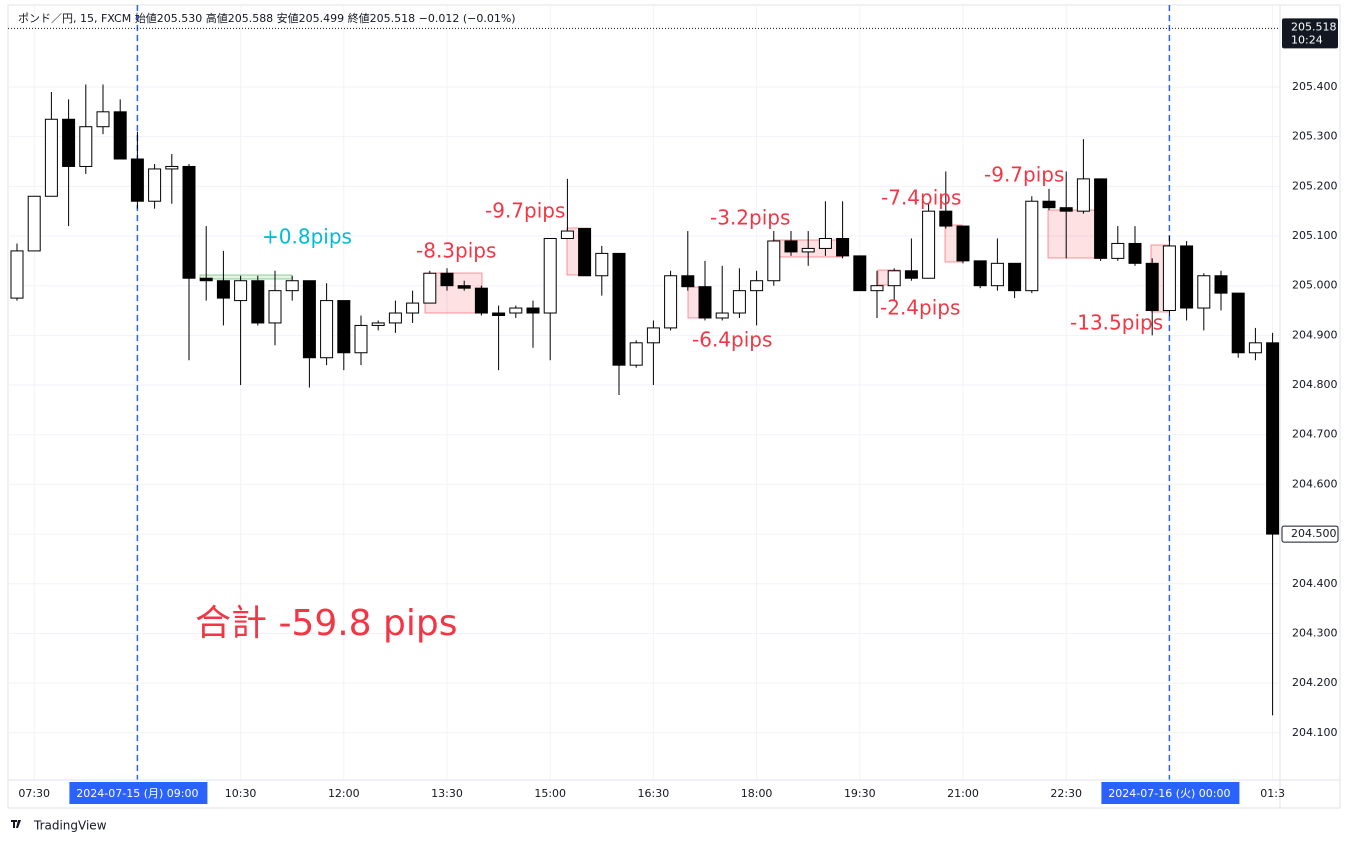 The width and height of the screenshot is (1351, 847). I want to click on last-time: 10:24, so click(1307, 39).